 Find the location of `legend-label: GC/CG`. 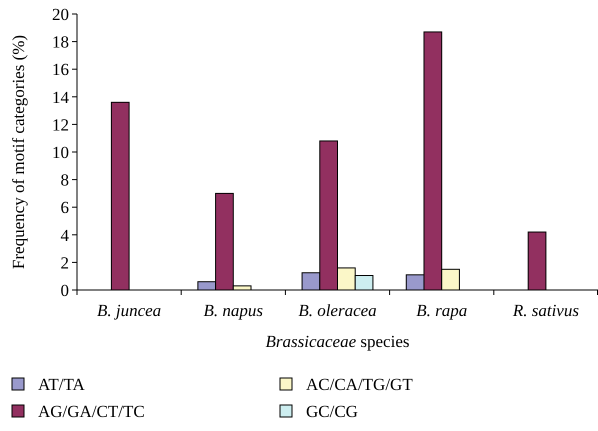

legend-label: GC/CG is located at coordinates (332, 411).